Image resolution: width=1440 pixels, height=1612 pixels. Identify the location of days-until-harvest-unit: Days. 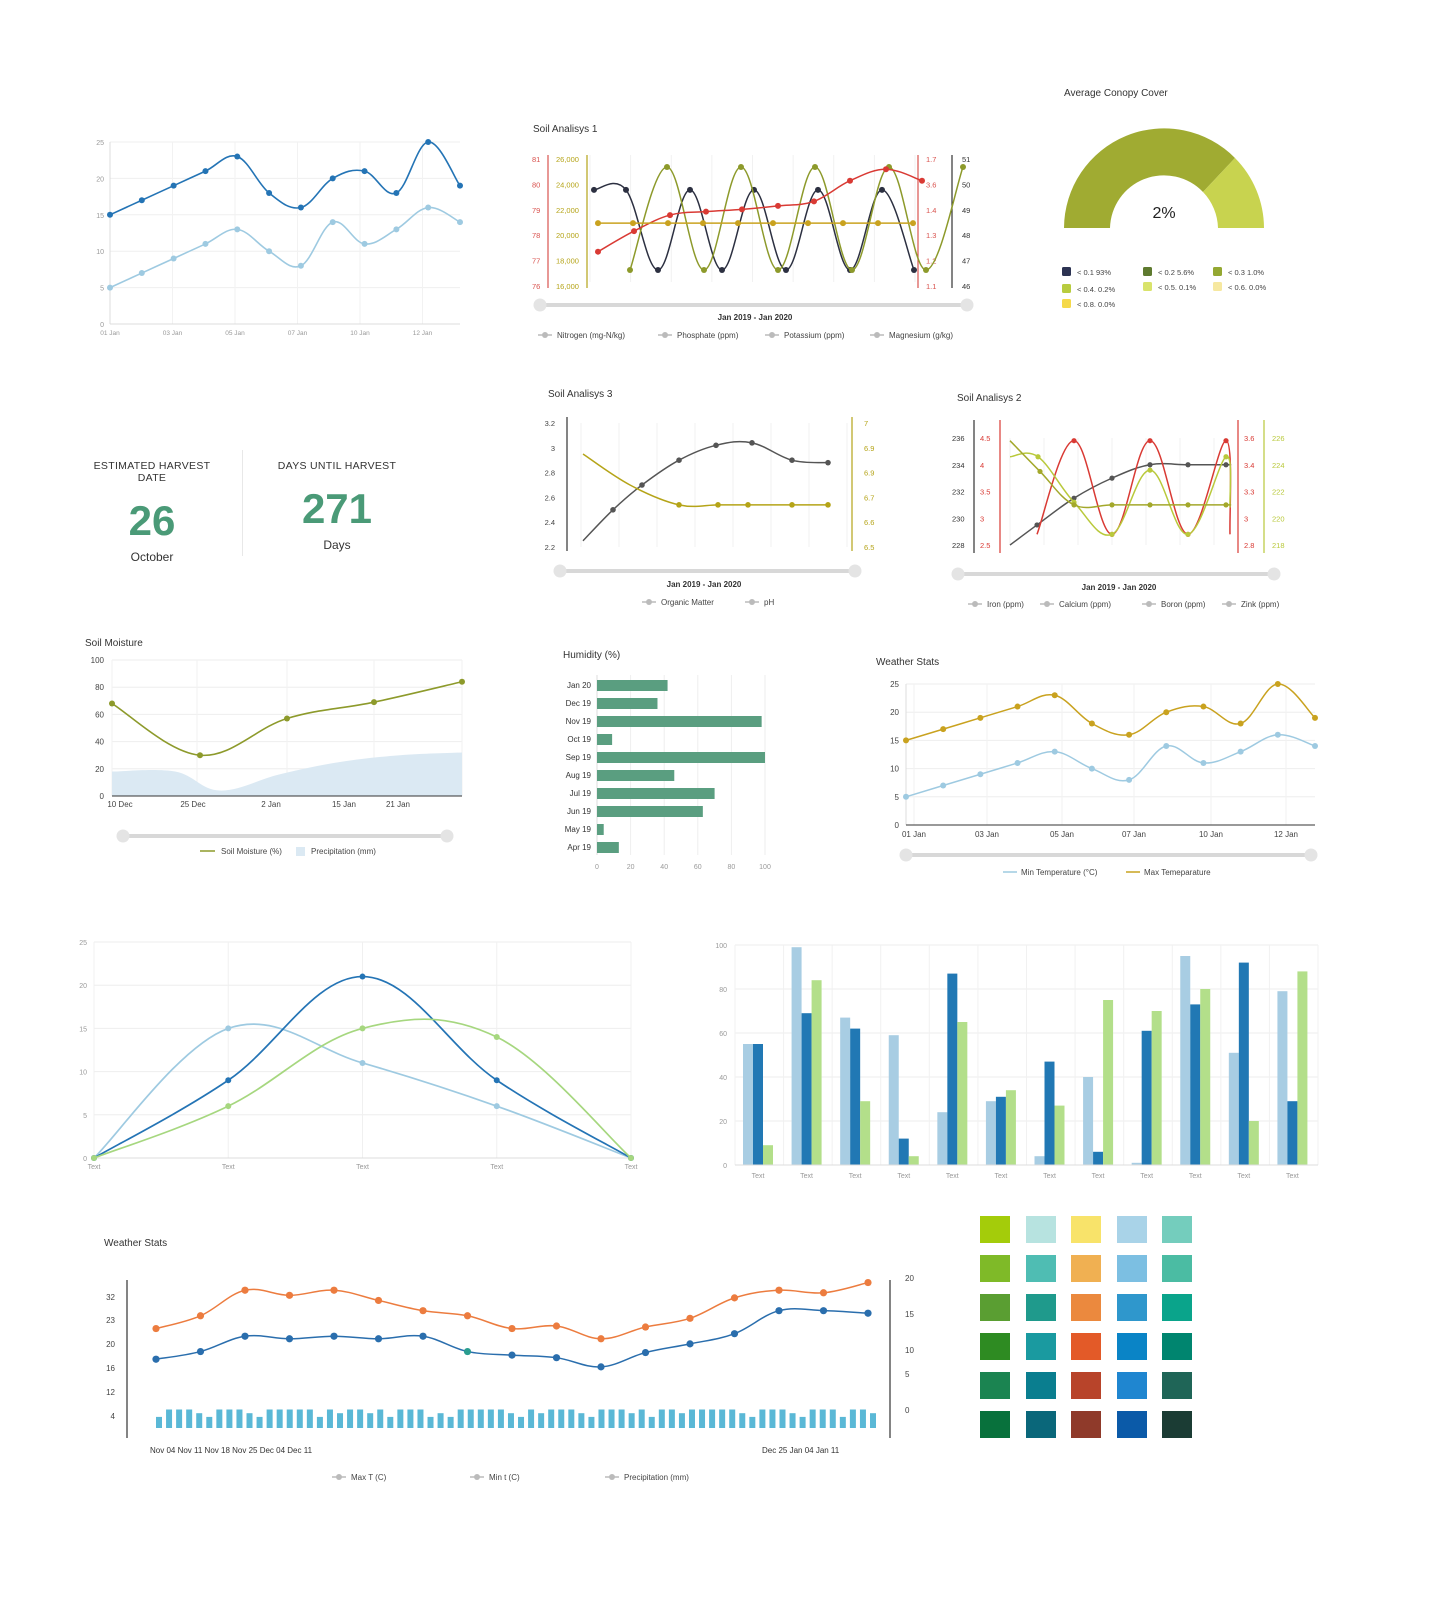
(337, 545).